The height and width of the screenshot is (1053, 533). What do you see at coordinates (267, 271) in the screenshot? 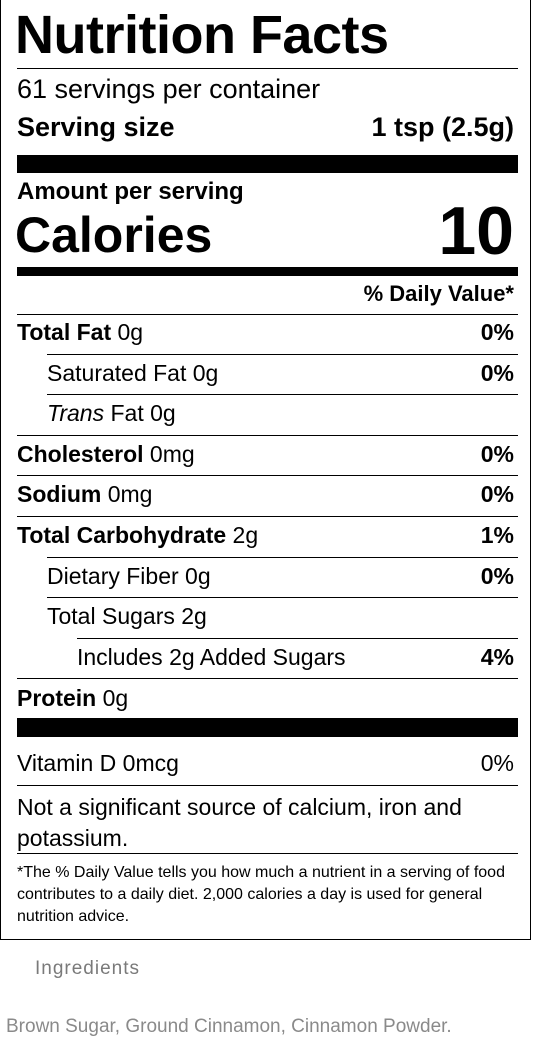
I see `medium-bar` at bounding box center [267, 271].